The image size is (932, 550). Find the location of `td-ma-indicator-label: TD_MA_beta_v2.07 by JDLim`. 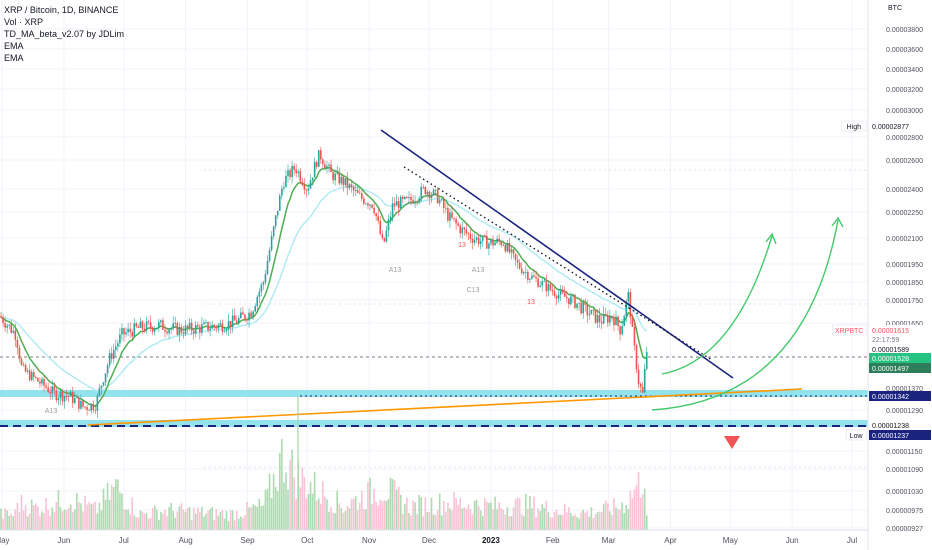

td-ma-indicator-label: TD_MA_beta_v2.07 by JDLim is located at coordinates (64, 34).